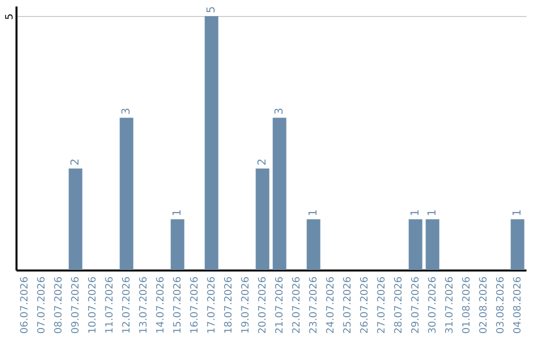 This screenshot has height=340, width=540. What do you see at coordinates (348, 305) in the screenshot?
I see `x-tick-label: 25.07.2026` at bounding box center [348, 305].